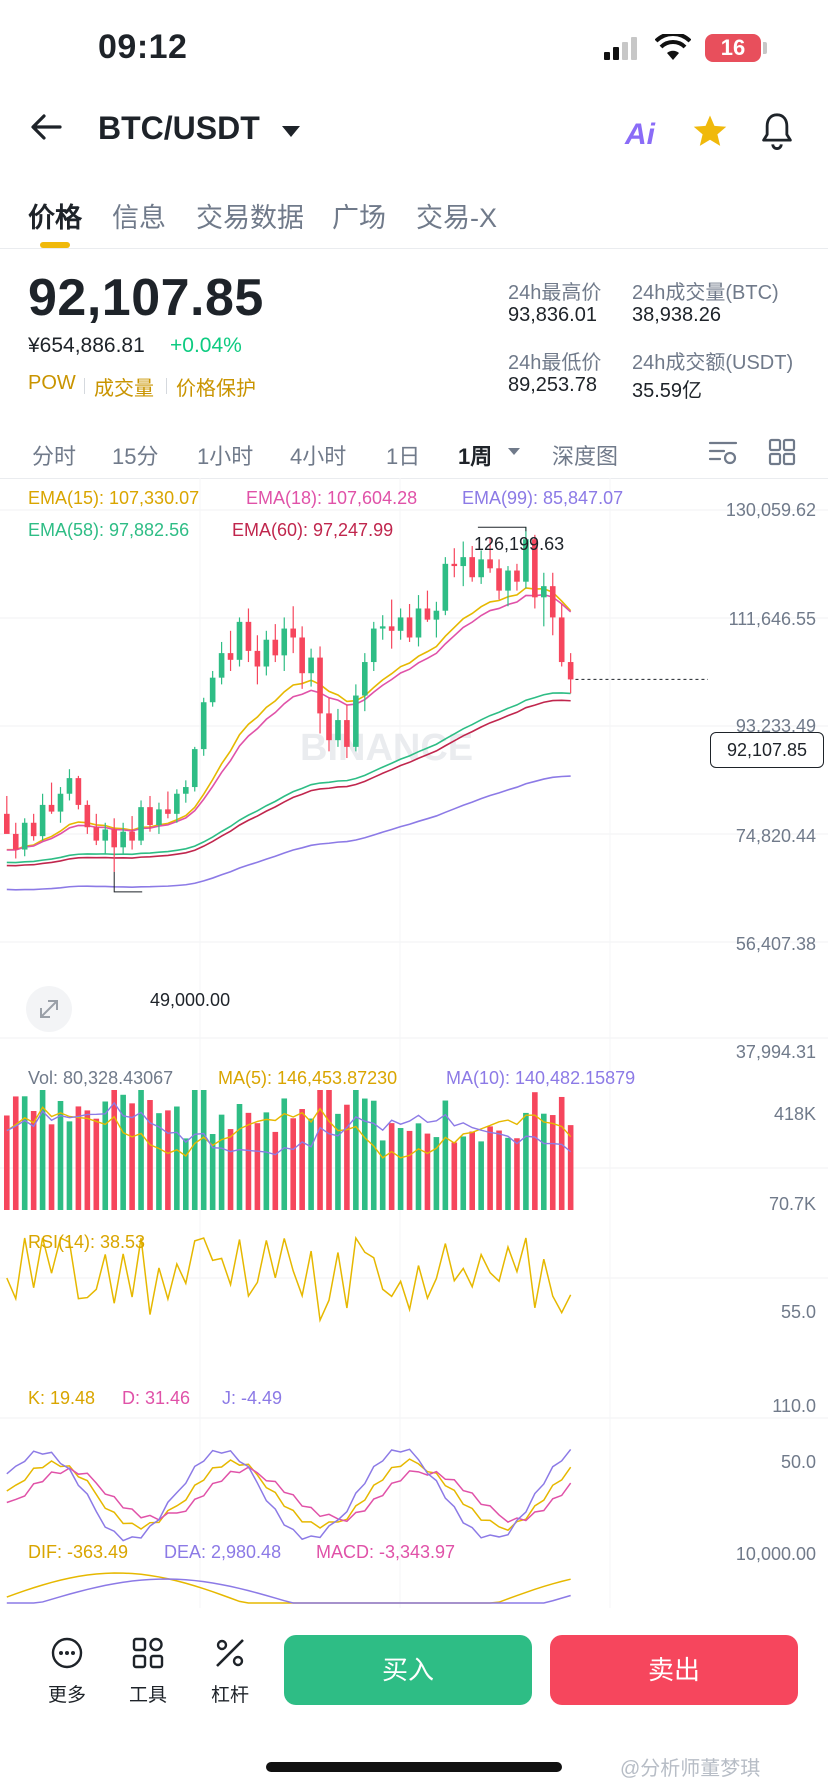  What do you see at coordinates (456, 218) in the screenshot?
I see `tab-trade-x: 交易-X` at bounding box center [456, 218].